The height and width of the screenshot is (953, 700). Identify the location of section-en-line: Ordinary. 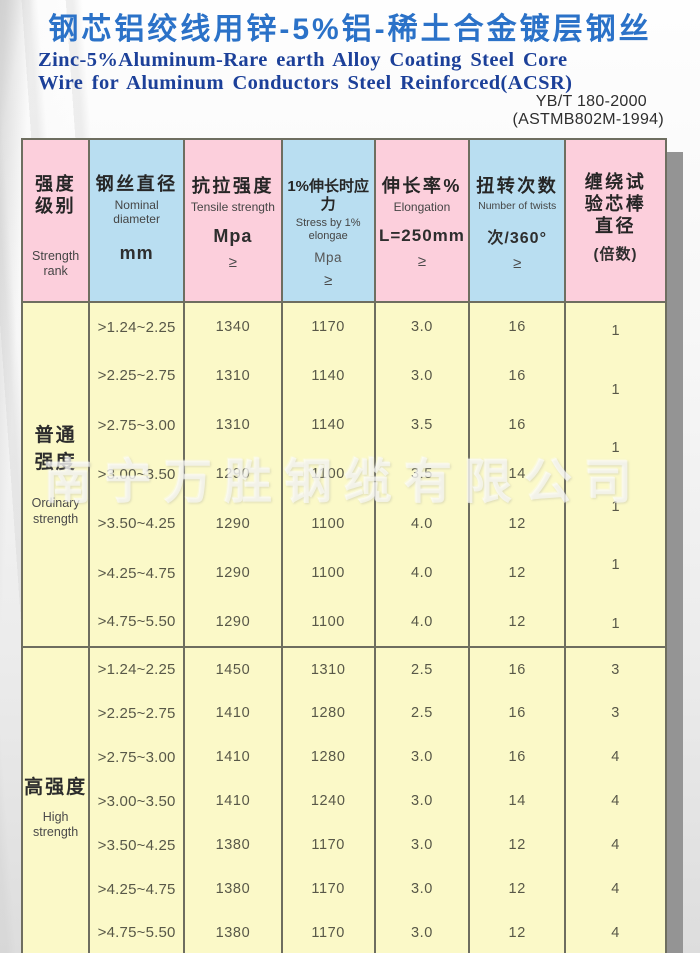
(55, 502).